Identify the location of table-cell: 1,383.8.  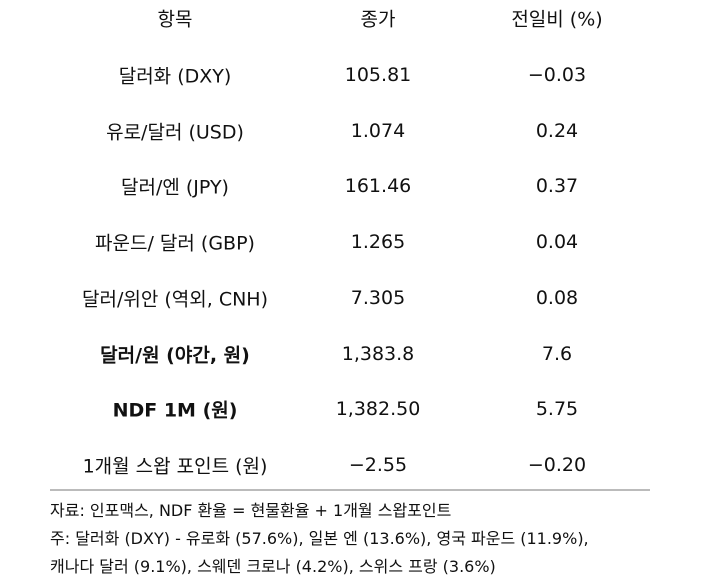
(378, 353).